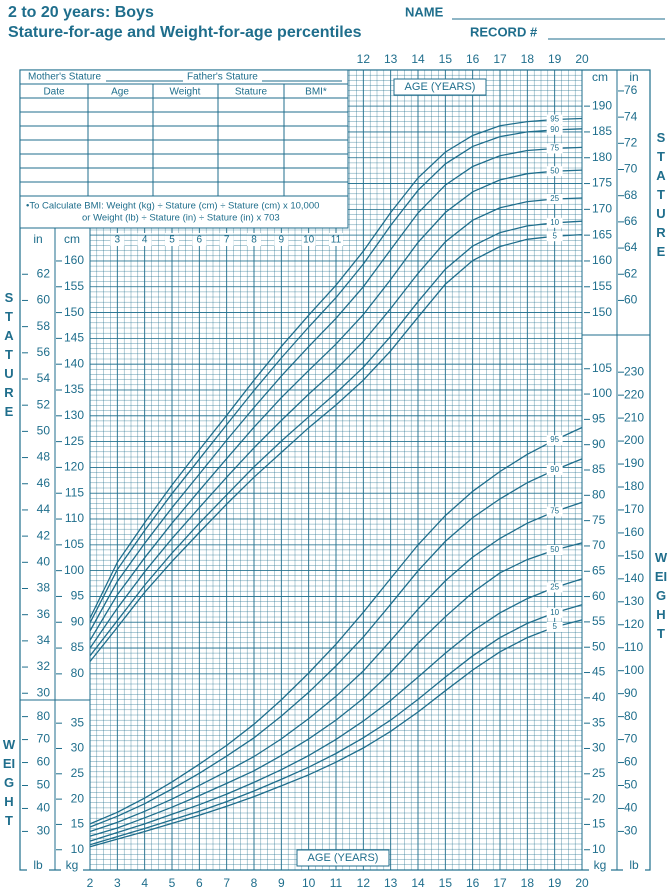  Describe the element at coordinates (44, 273) in the screenshot. I see `y-tick-label: 62` at that location.